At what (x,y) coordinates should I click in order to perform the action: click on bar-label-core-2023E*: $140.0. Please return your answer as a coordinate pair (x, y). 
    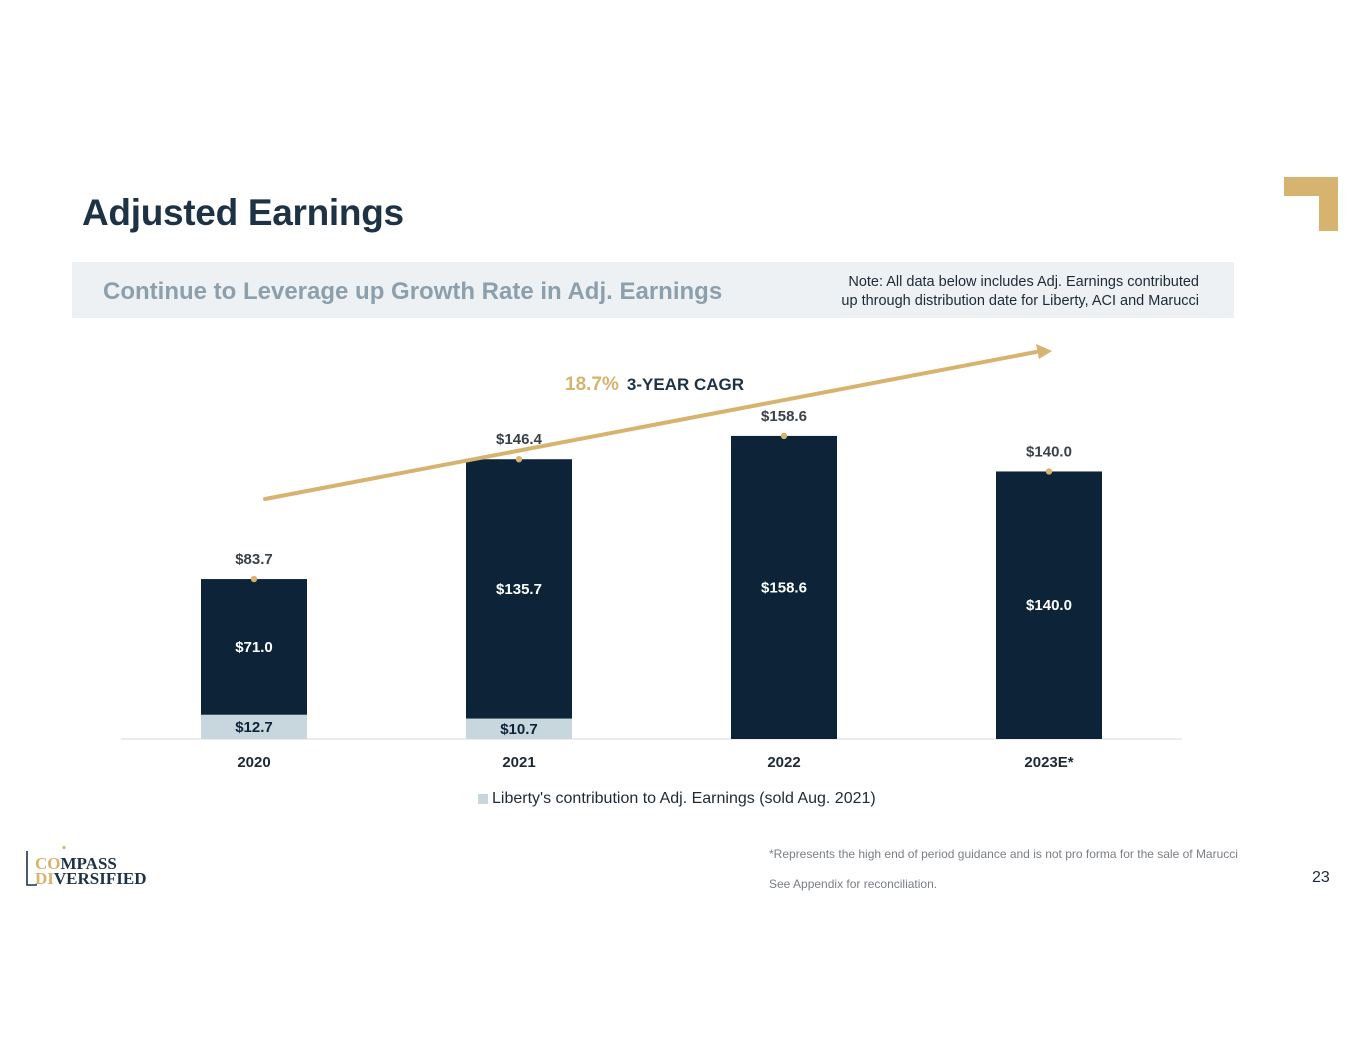
    Looking at the image, I should click on (1049, 605).